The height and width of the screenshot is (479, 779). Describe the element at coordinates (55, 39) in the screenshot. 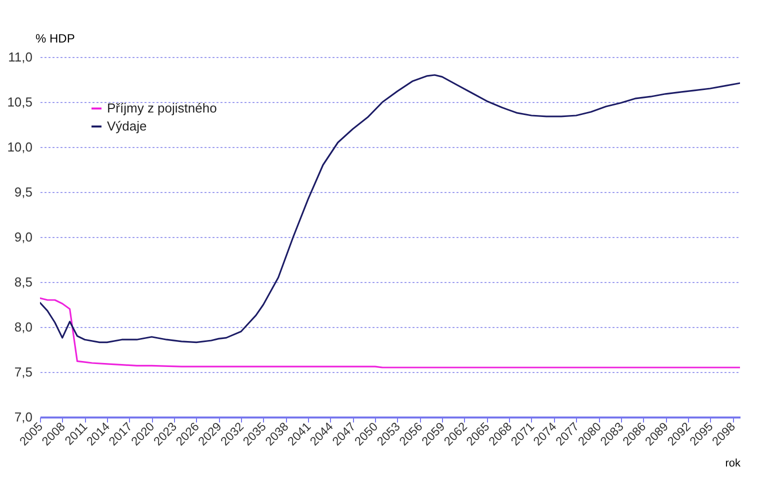

I see `y-axis-title: % HDP` at that location.